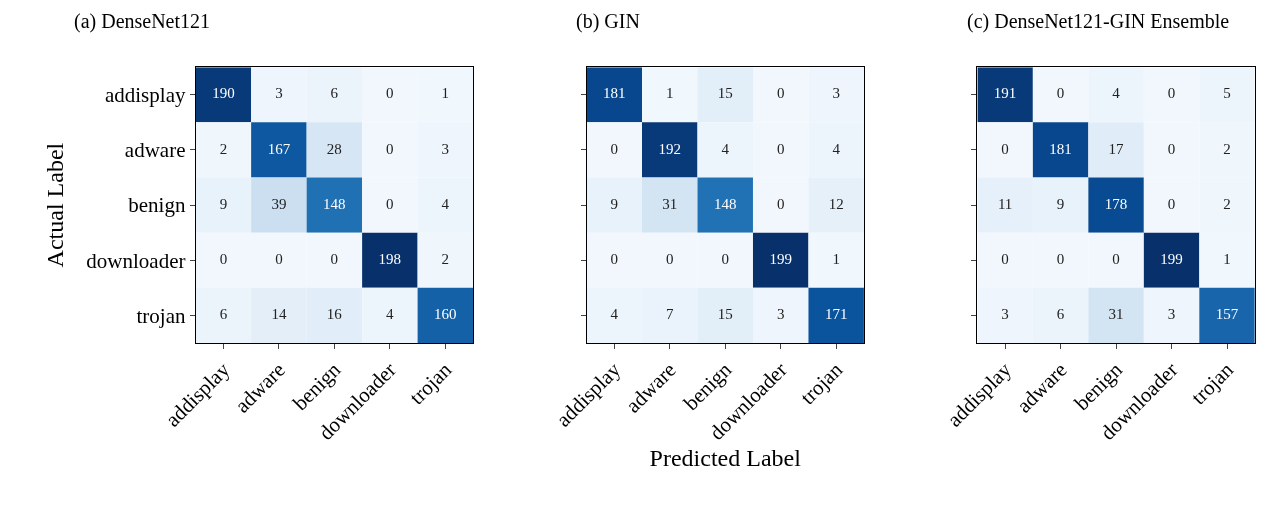 This screenshot has height=517, width=1287. What do you see at coordinates (136, 260) in the screenshot?
I see `y-tick-label: downloader` at bounding box center [136, 260].